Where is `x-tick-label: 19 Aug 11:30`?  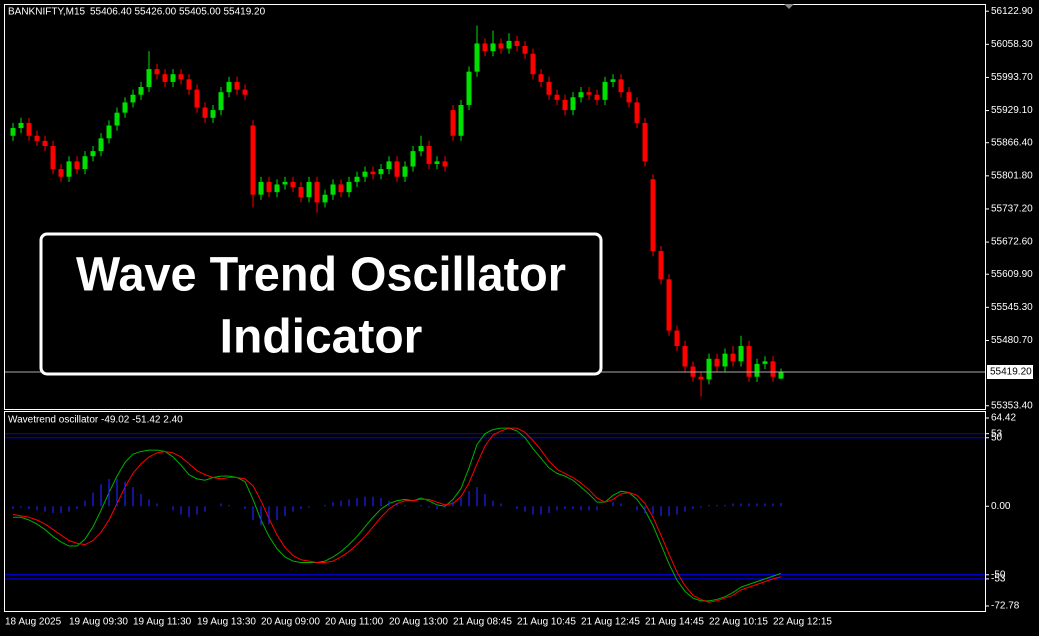
x-tick-label: 19 Aug 11:30 is located at coordinates (162, 622).